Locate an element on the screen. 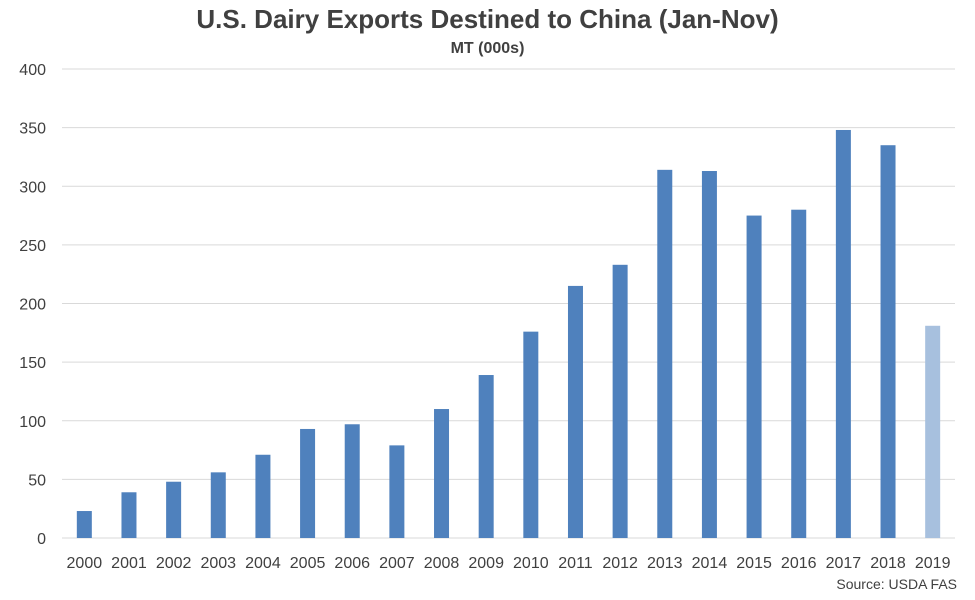 The width and height of the screenshot is (975, 600). y-tick-label: 350 is located at coordinates (32, 129).